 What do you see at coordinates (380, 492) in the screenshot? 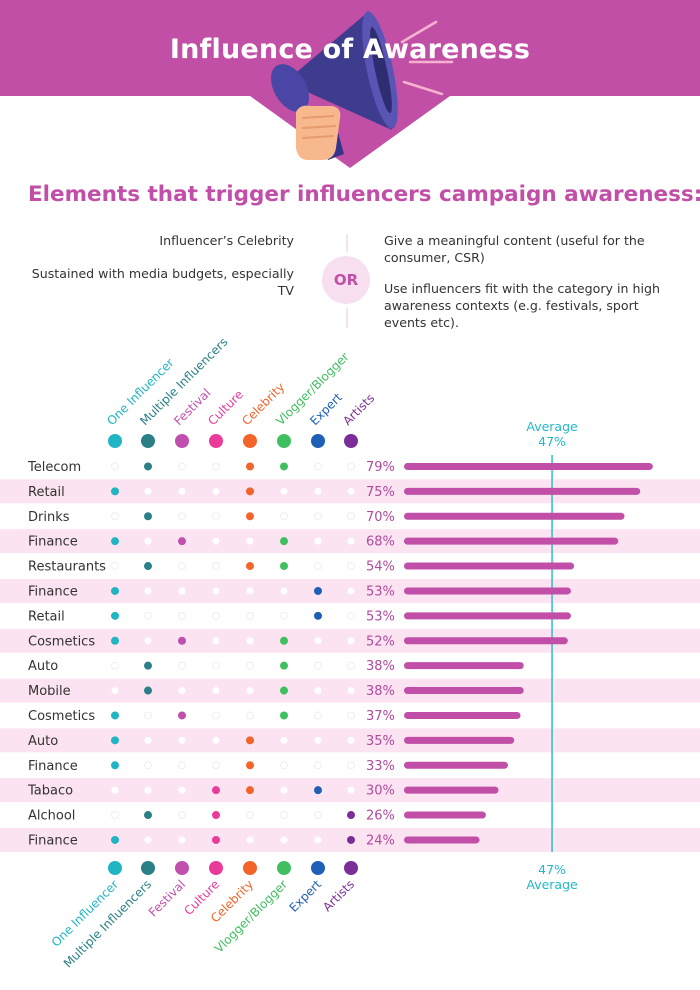
I see `value-label: 75%` at bounding box center [380, 492].